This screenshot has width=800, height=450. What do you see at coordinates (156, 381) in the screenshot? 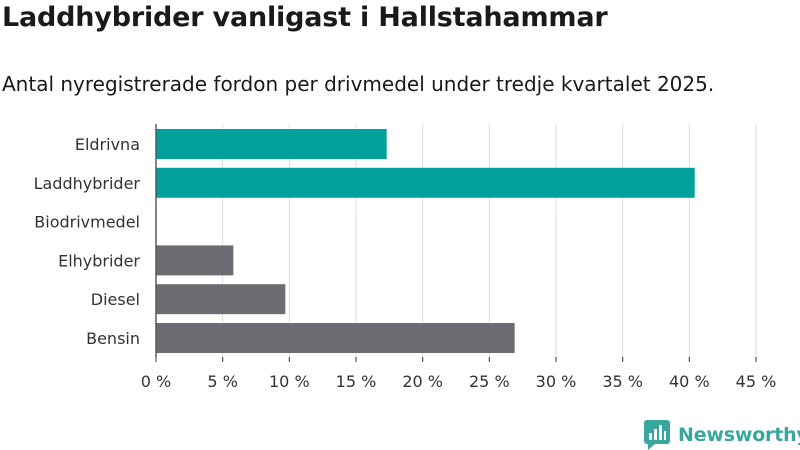
I see `x-tick-label: 0 %` at bounding box center [156, 381].